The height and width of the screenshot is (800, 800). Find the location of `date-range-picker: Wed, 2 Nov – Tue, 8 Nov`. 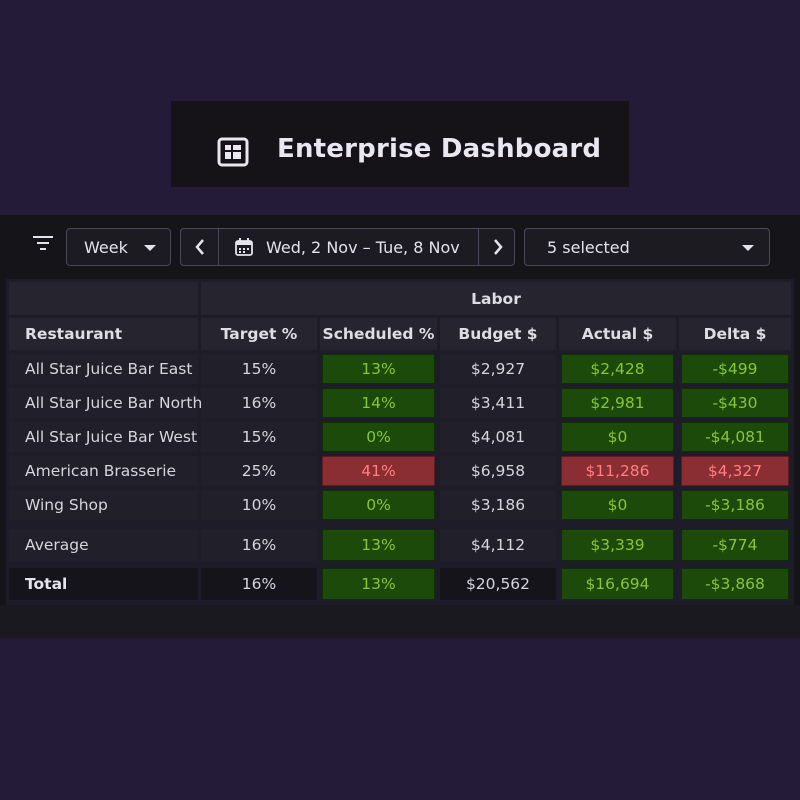

date-range-picker: Wed, 2 Nov – Tue, 8 Nov is located at coordinates (347, 247).